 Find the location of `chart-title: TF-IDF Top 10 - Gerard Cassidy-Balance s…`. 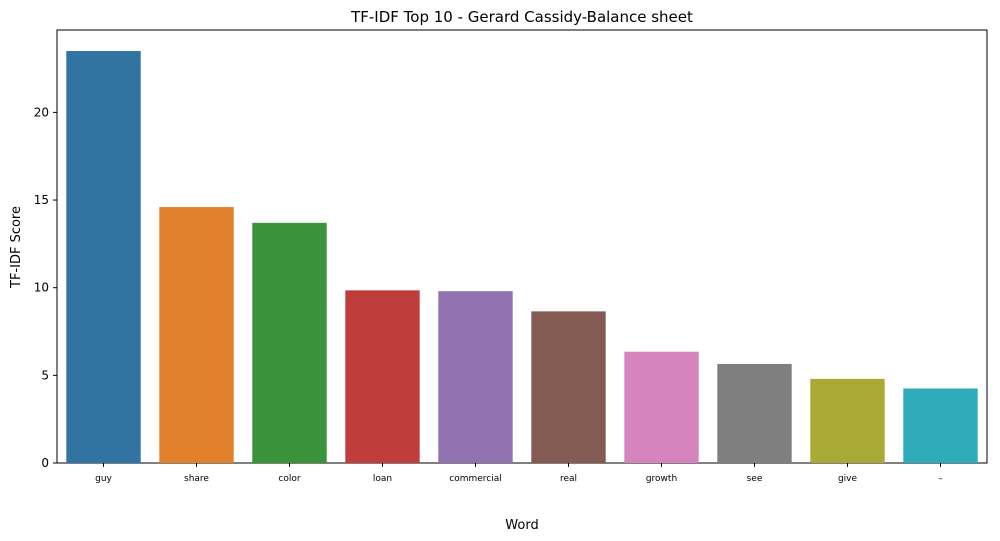

chart-title: TF-IDF Top 10 - Gerard Cassidy-Balance s… is located at coordinates (521, 17).